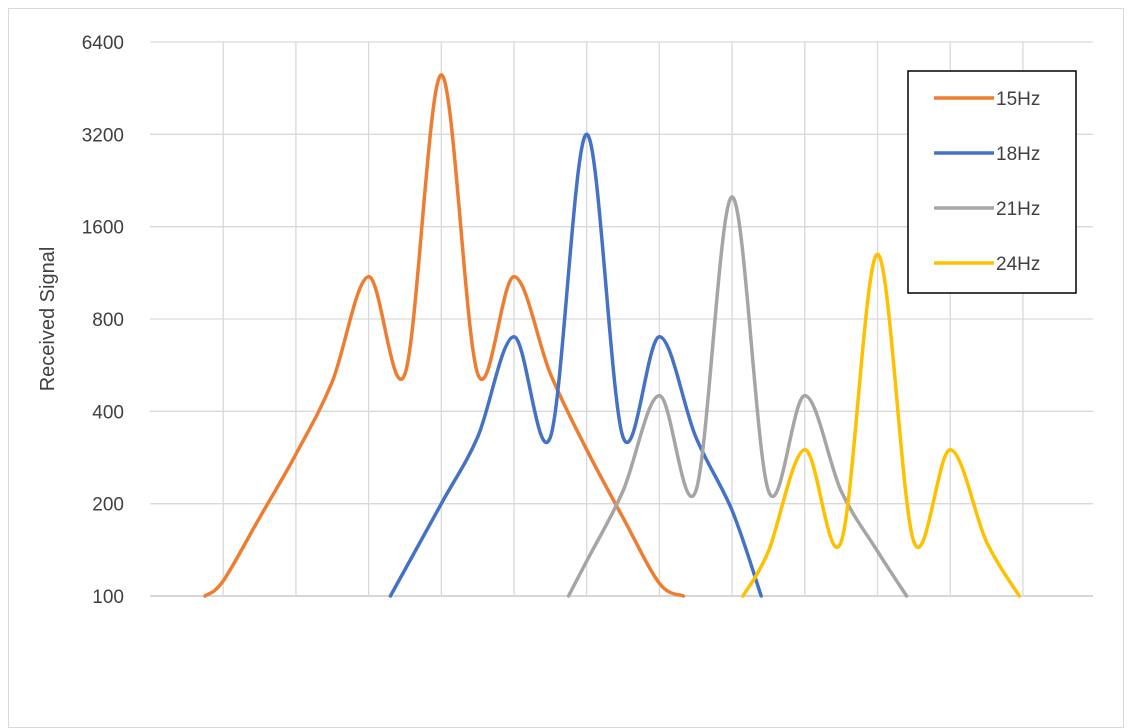 This screenshot has width=1133, height=728. Describe the element at coordinates (108, 505) in the screenshot. I see `y-tick-label: 200` at that location.